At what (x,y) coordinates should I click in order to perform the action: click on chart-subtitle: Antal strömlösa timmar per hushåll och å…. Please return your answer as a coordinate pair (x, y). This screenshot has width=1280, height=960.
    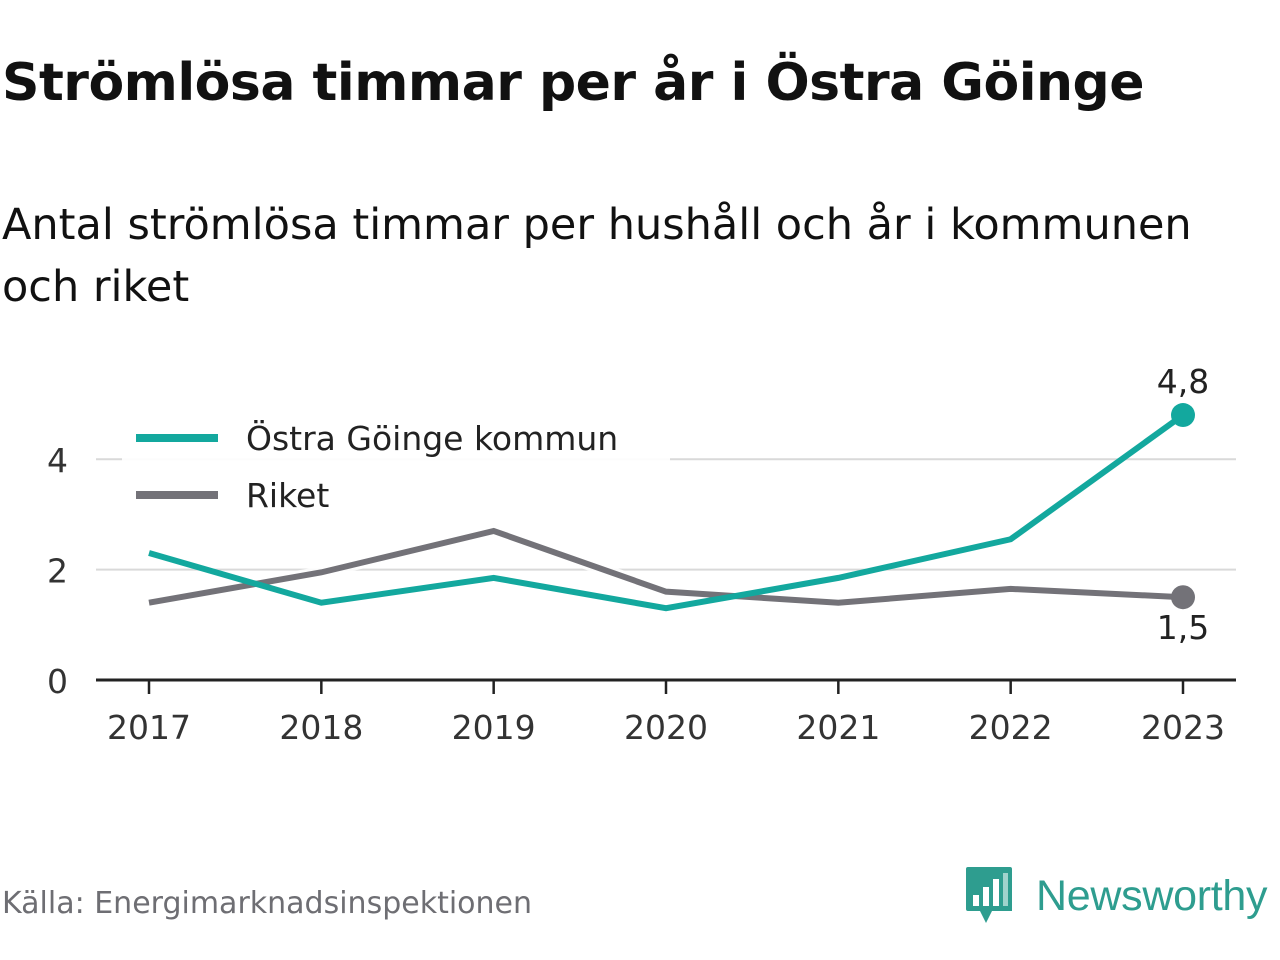
    Looking at the image, I should click on (597, 256).